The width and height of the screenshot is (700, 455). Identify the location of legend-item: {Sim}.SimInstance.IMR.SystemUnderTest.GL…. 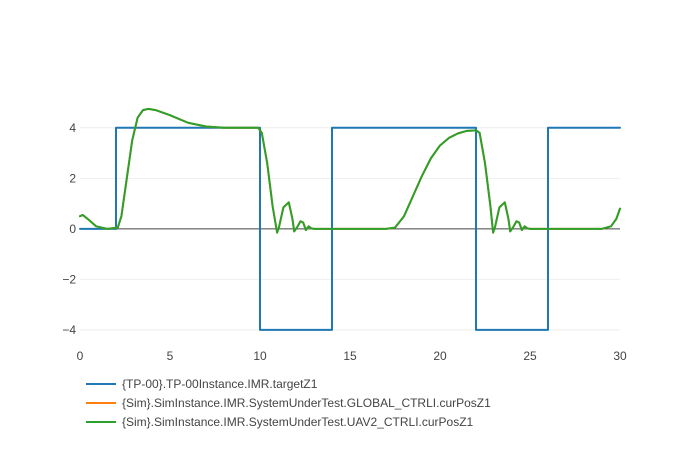
(288, 403).